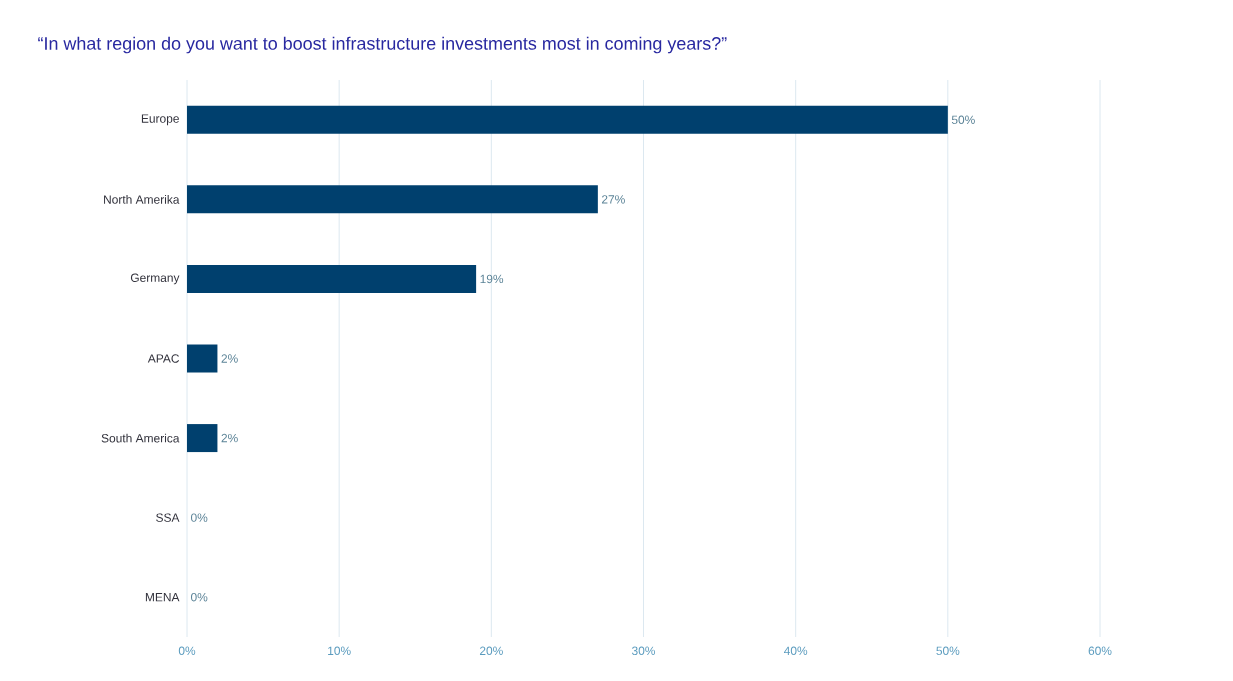 This screenshot has width=1233, height=681. I want to click on data-label: 50%, so click(963, 120).